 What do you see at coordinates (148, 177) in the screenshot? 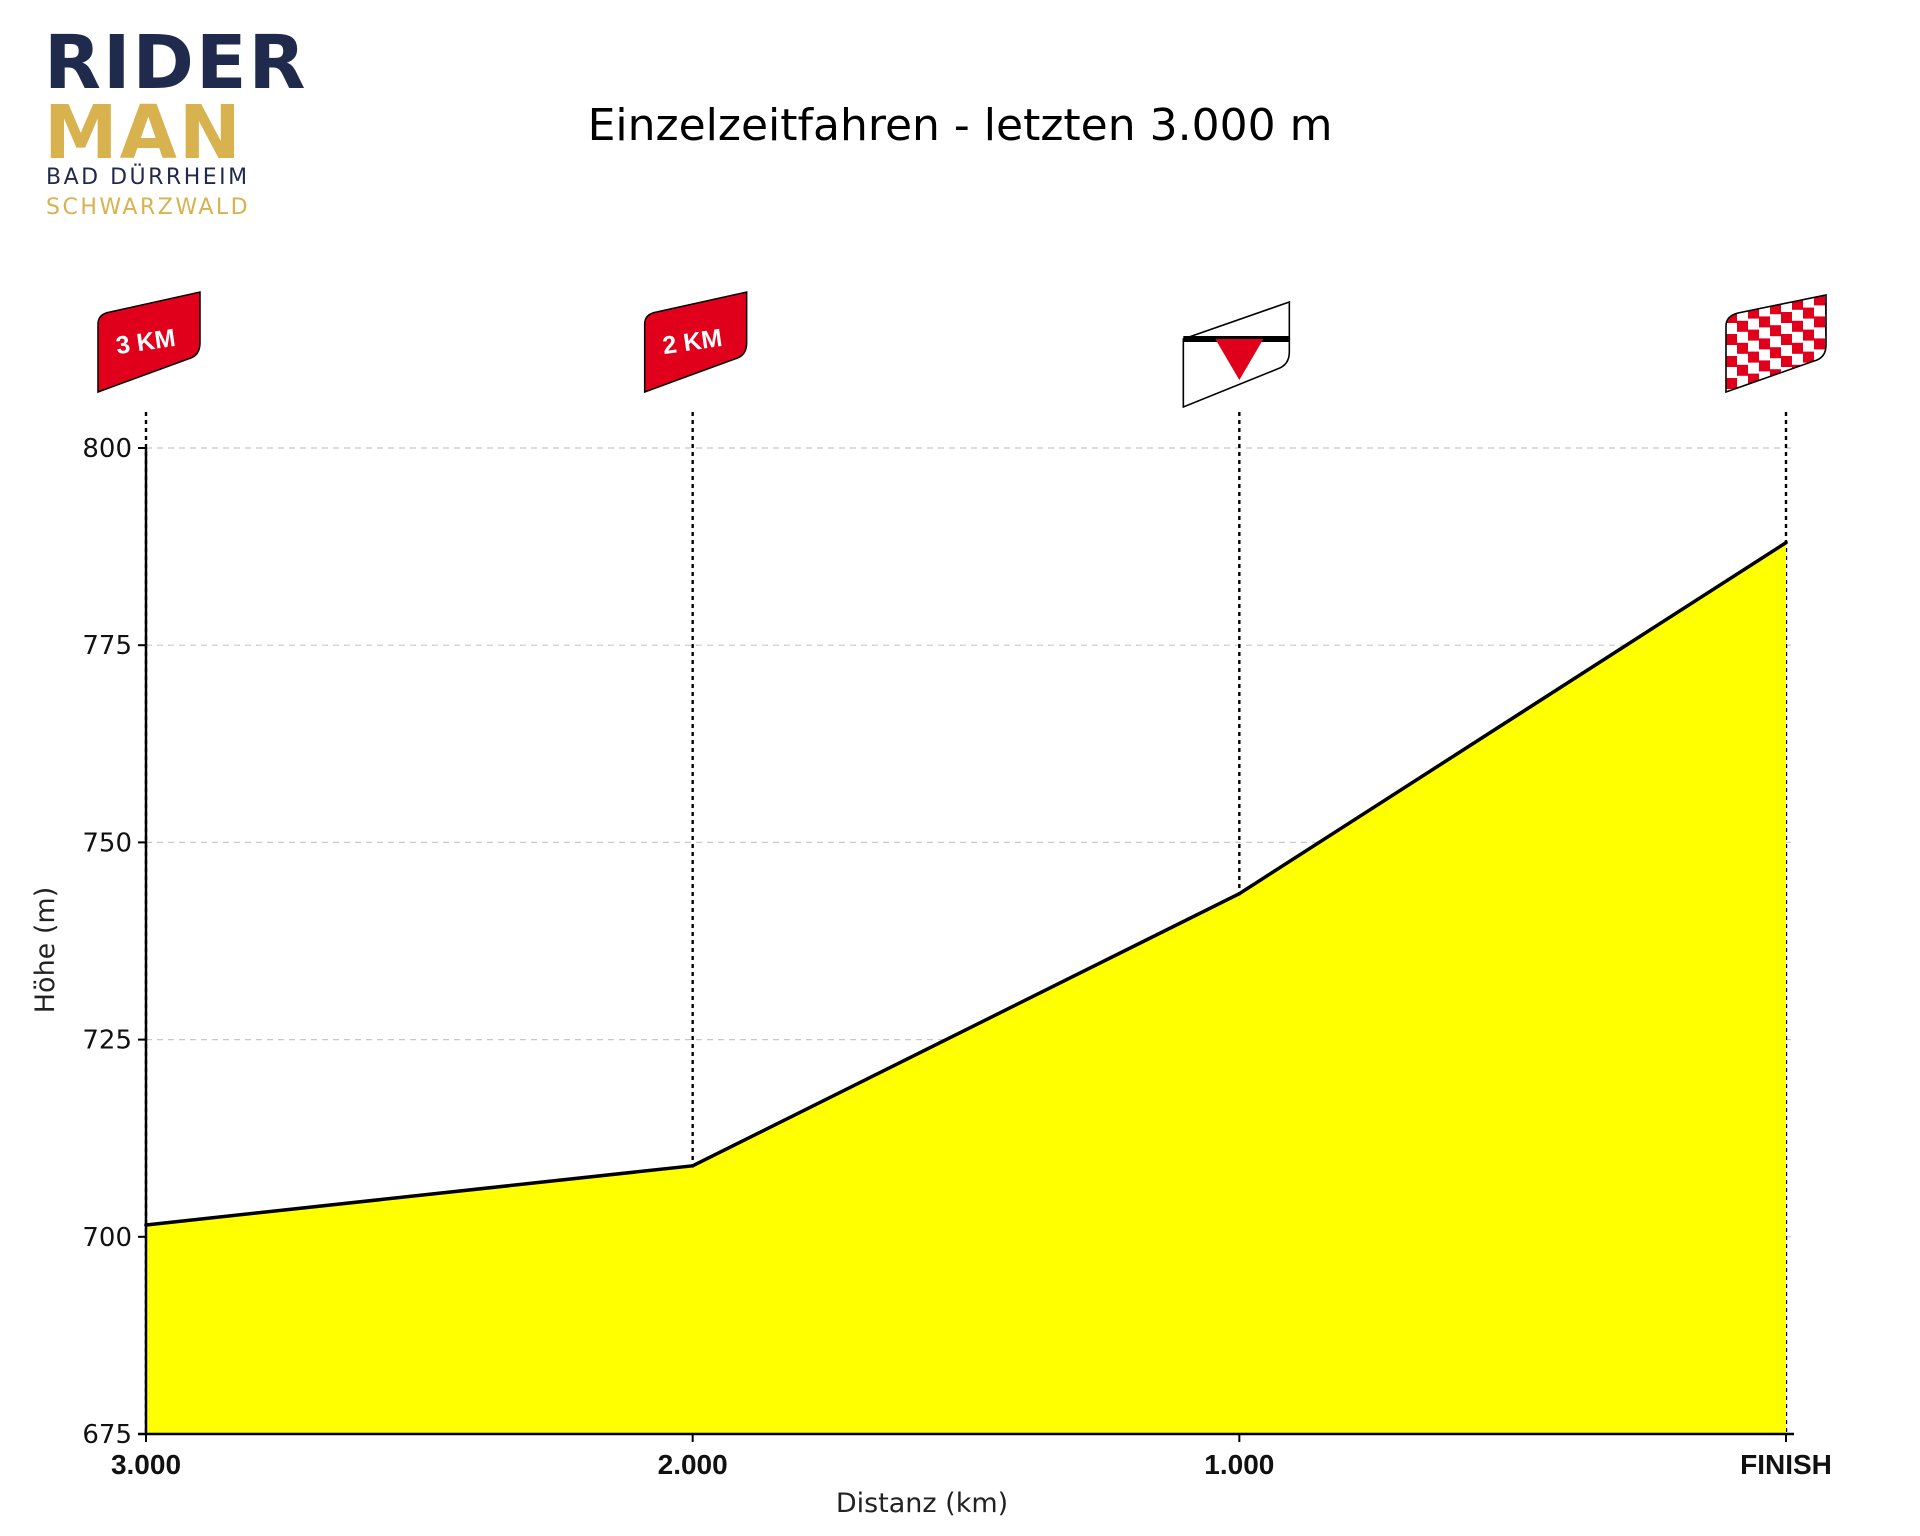
I see `logo-city: BAD DÜRRHEIM` at bounding box center [148, 177].